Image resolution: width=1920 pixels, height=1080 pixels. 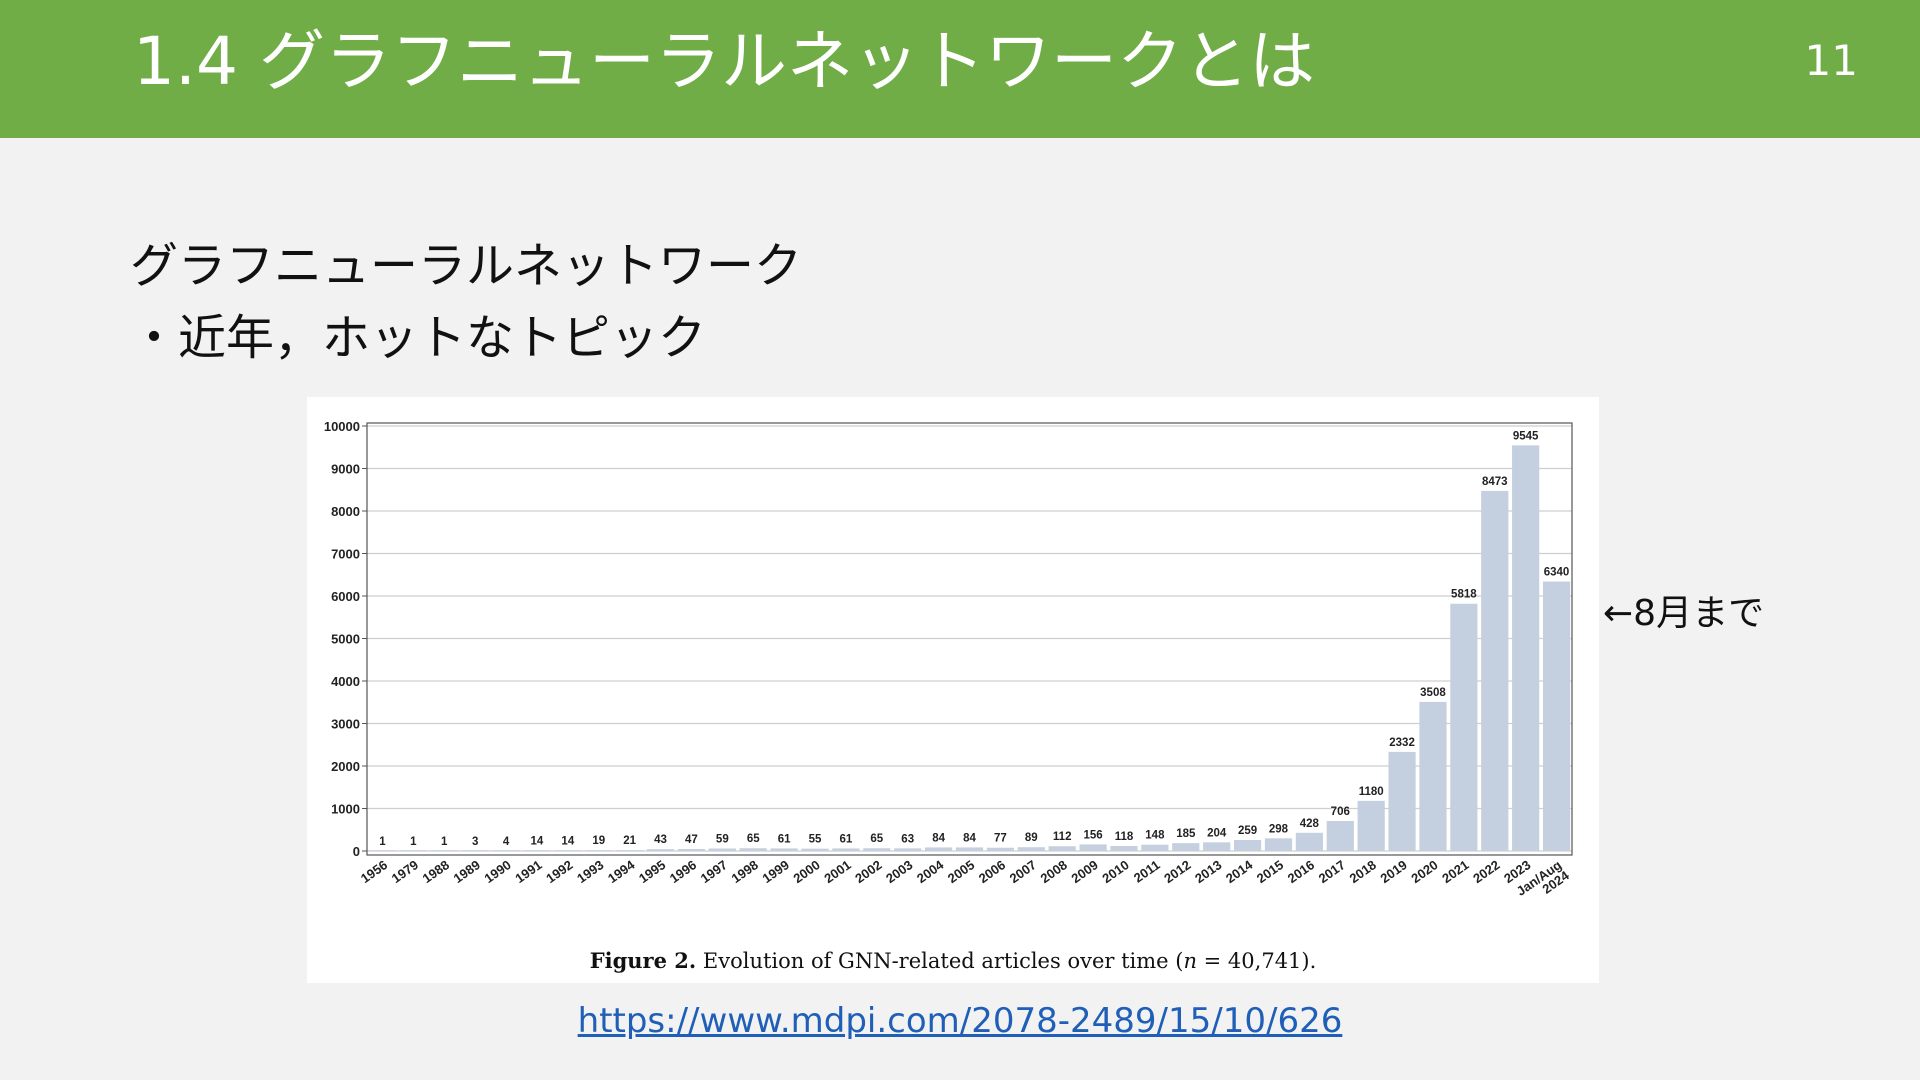 I want to click on svg-text: 2022, so click(x=1486, y=871).